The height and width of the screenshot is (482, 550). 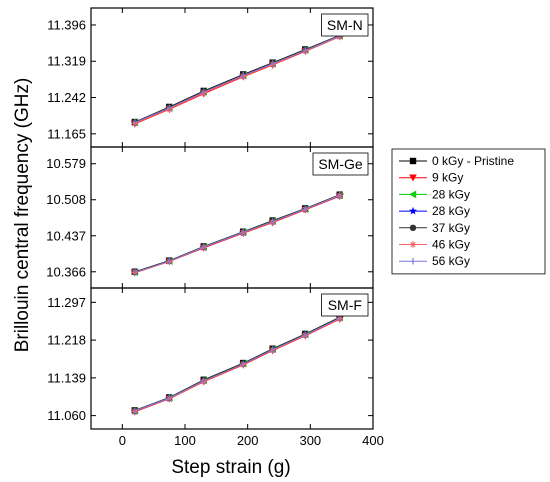 I want to click on legend-entry: 37 kGy, so click(x=434, y=228).